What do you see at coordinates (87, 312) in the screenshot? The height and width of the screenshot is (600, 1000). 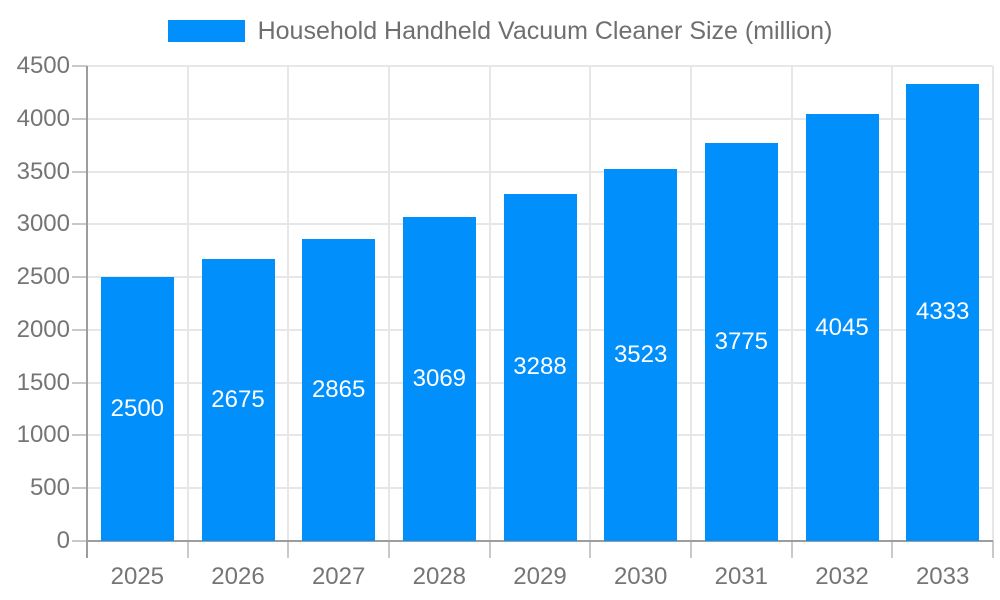 I see `y-axis-line` at bounding box center [87, 312].